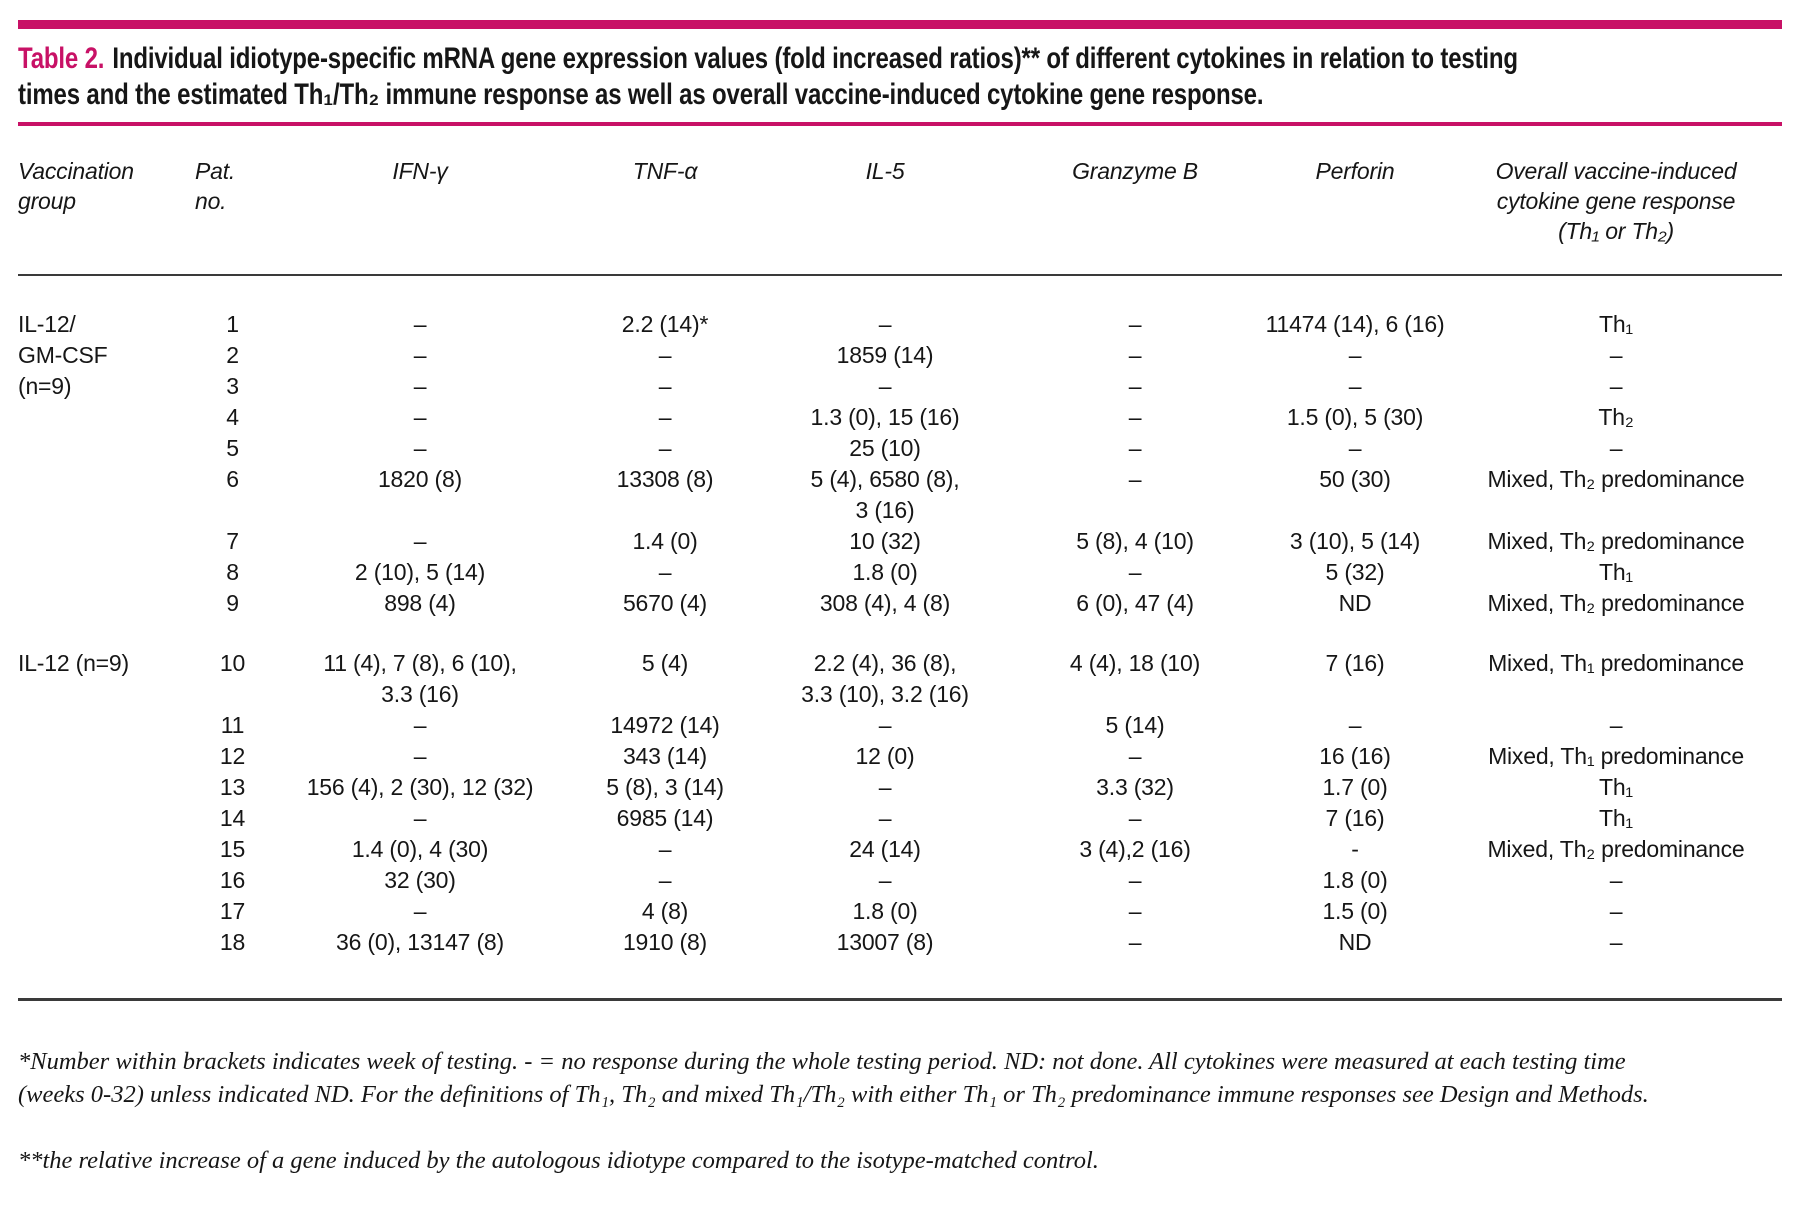 Image resolution: width=1800 pixels, height=1210 pixels. Describe the element at coordinates (665, 787) in the screenshot. I see `tnf-alpha-cell: 5 (8), 3 (14)` at that location.